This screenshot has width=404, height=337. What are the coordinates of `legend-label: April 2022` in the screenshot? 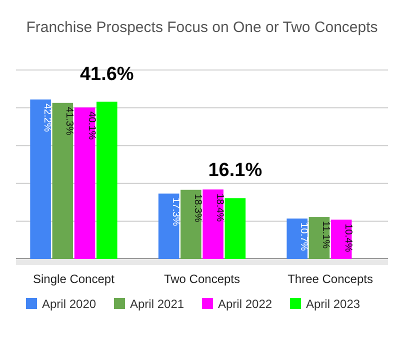 It's located at (245, 304).